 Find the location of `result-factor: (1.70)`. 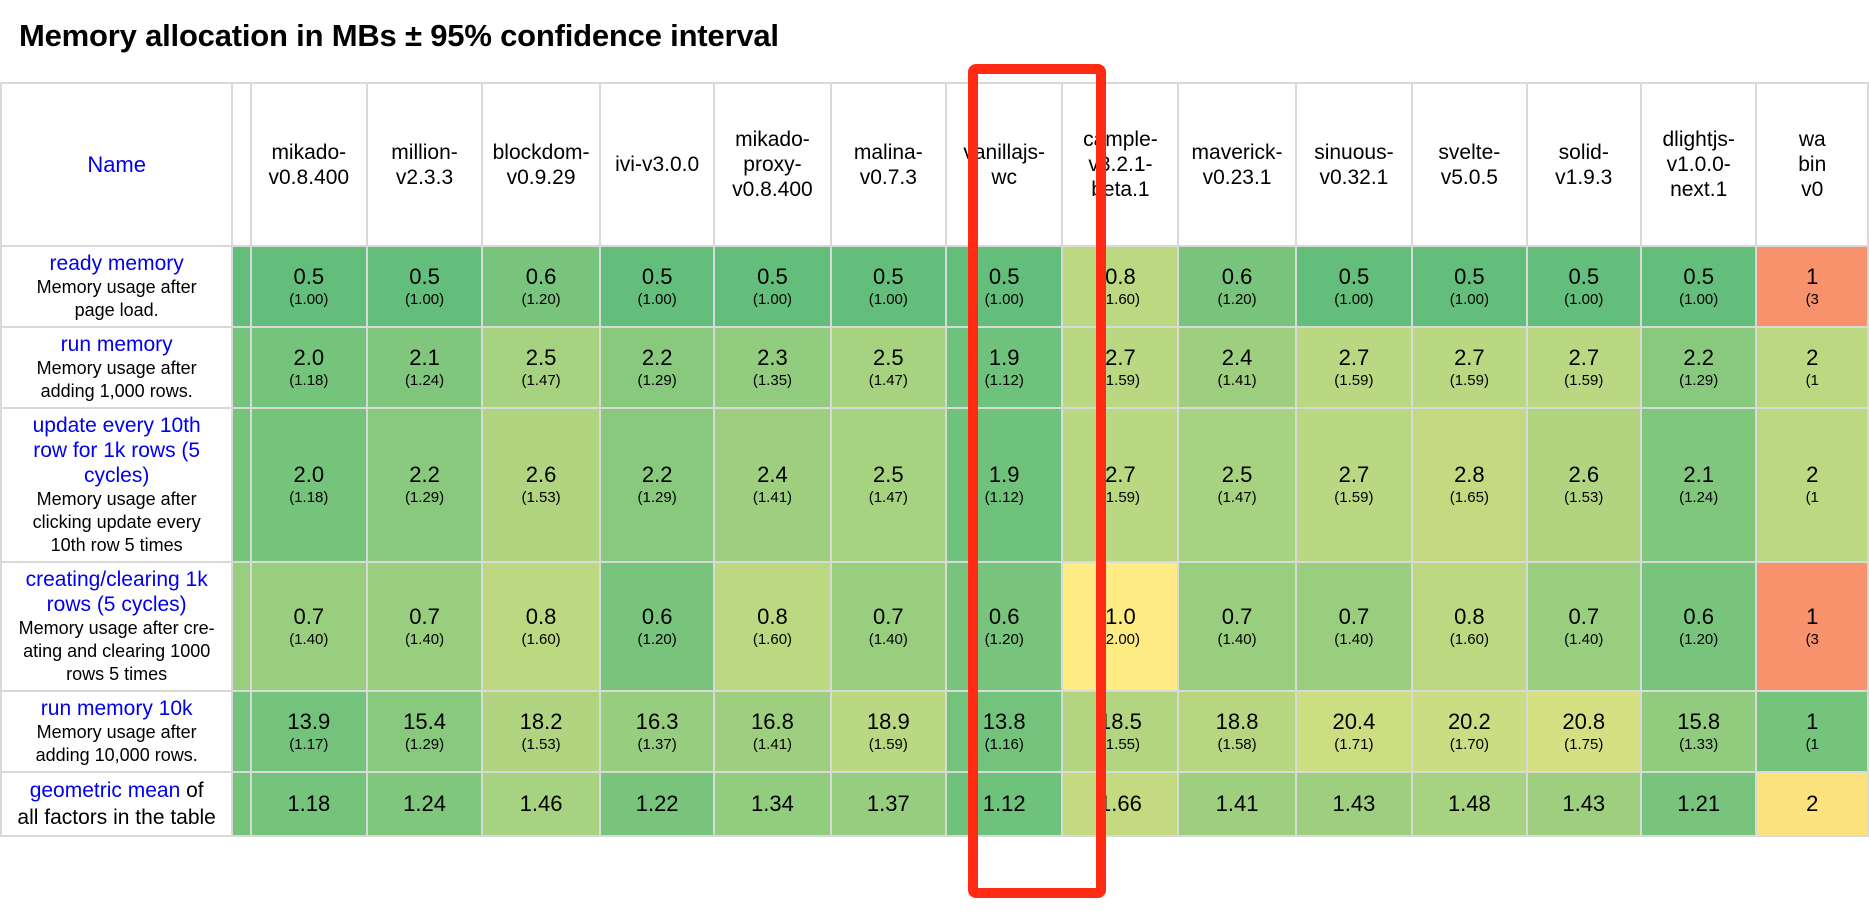

result-factor: (1.70) is located at coordinates (1469, 744).